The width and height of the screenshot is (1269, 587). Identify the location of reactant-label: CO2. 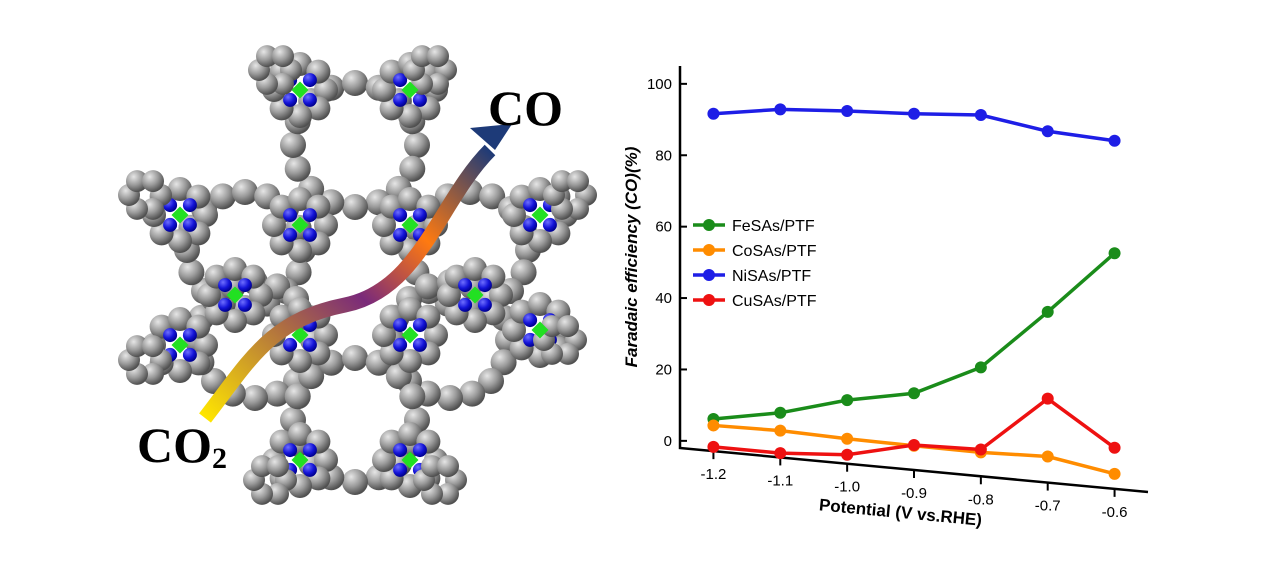
(182, 446).